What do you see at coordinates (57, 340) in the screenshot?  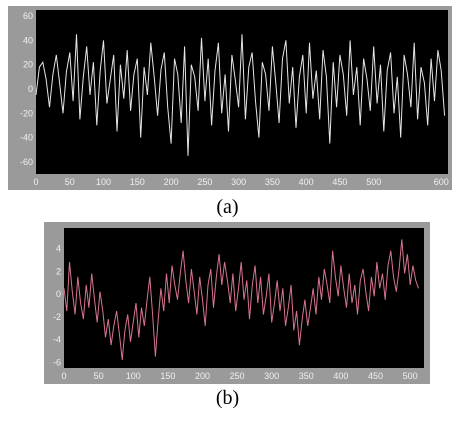 I see `y-tick-label: -4` at bounding box center [57, 340].